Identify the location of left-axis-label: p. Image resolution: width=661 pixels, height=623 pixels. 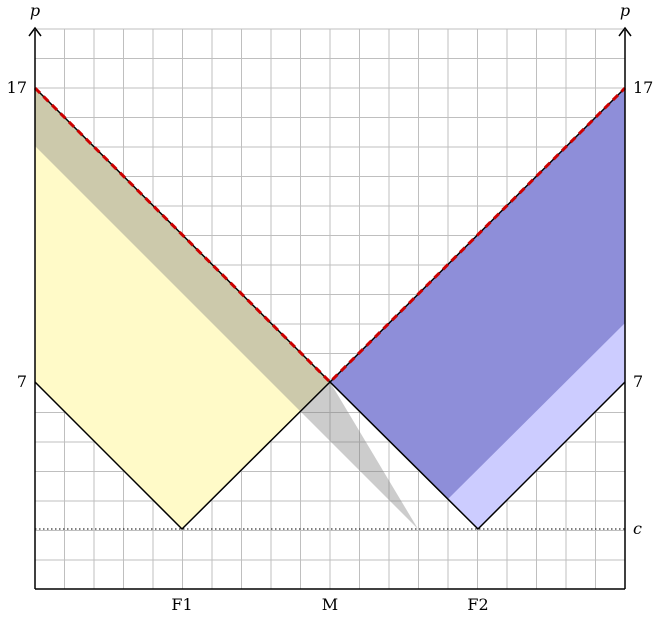
(35, 10).